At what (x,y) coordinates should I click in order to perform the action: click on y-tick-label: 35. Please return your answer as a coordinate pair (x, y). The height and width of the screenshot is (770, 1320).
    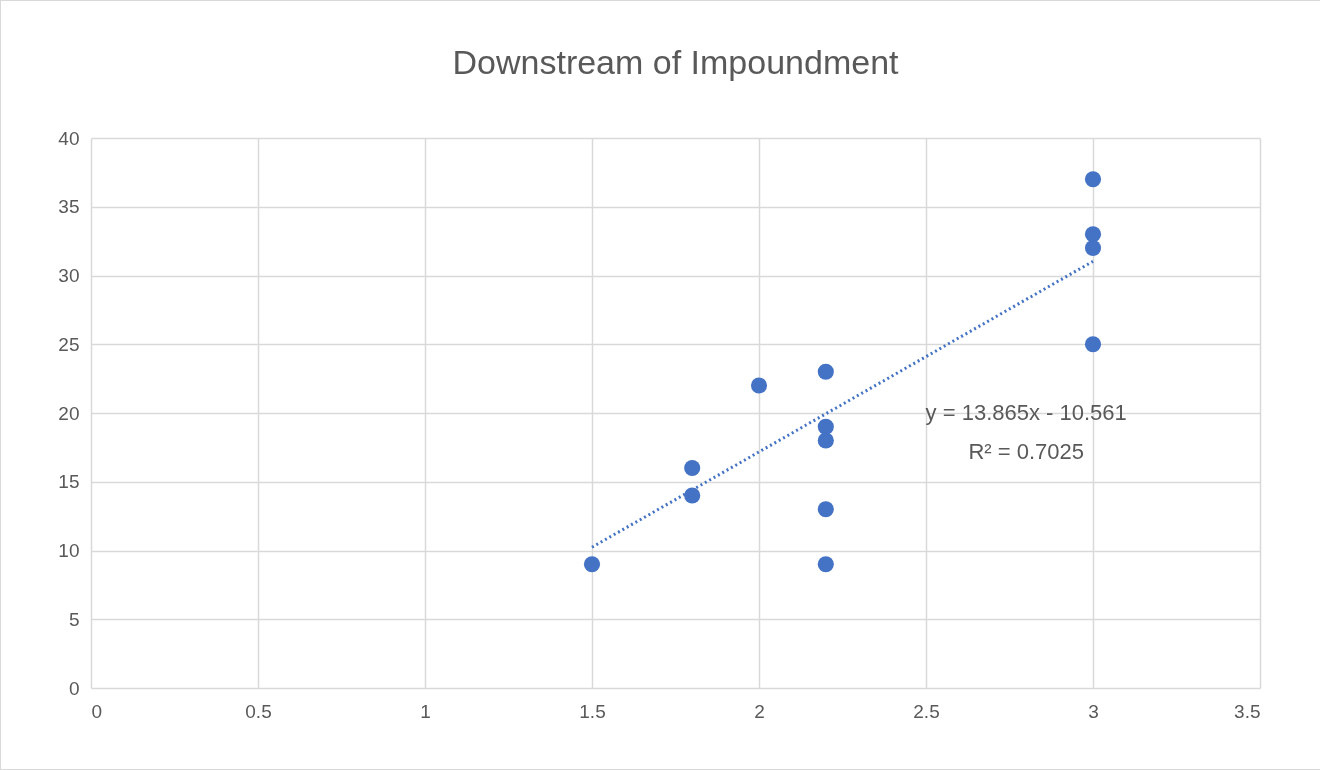
    Looking at the image, I should click on (69, 207).